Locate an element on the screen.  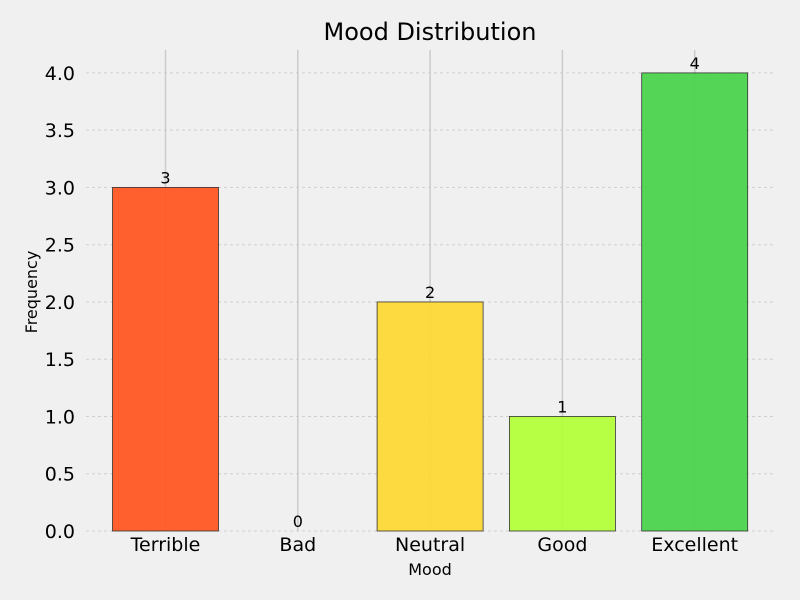
x-axis-ticks: Terrible Bad Neutral Good Excellent is located at coordinates (434, 545).